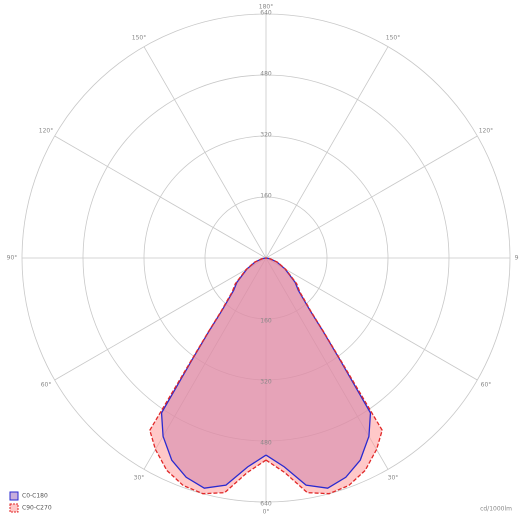 The width and height of the screenshot is (519, 517). Describe the element at coordinates (37, 508) in the screenshot. I see `legend-label: C90-C270` at that location.